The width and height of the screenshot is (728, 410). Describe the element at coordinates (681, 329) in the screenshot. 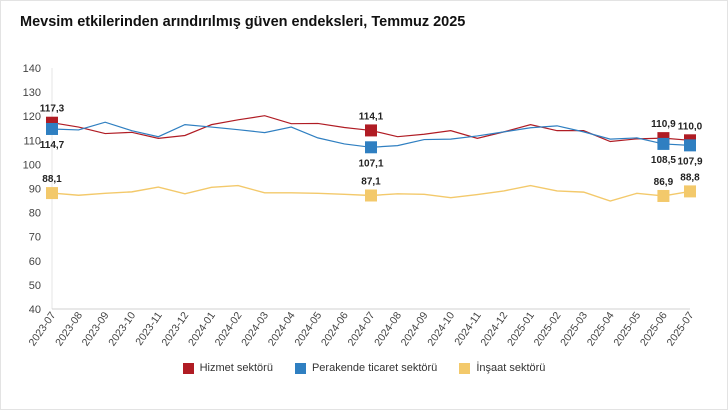

I see `x-tick-label: 2025-07` at that location.